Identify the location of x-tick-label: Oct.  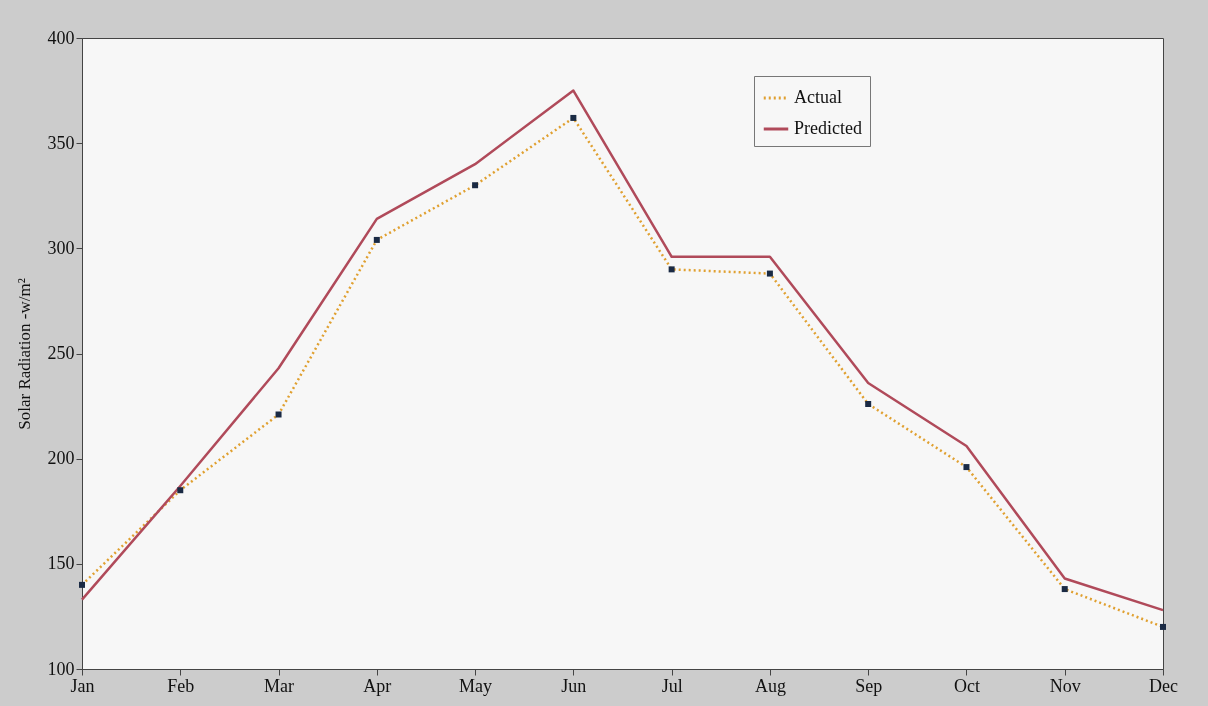
(966, 685).